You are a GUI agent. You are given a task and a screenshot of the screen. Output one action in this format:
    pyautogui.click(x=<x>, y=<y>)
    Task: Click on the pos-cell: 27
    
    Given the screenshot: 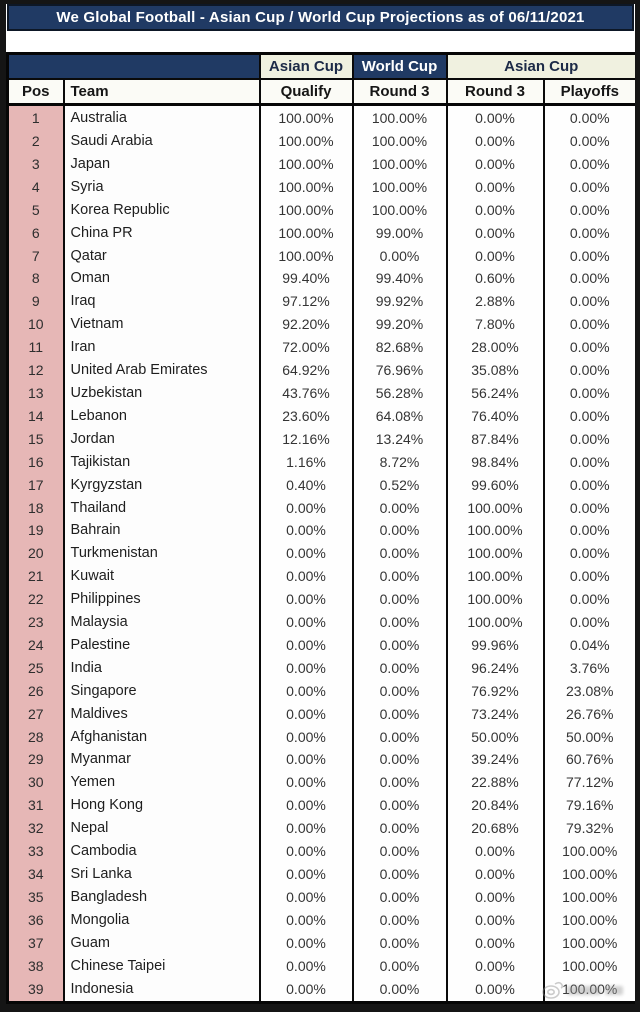 What is the action you would take?
    pyautogui.click(x=35, y=714)
    